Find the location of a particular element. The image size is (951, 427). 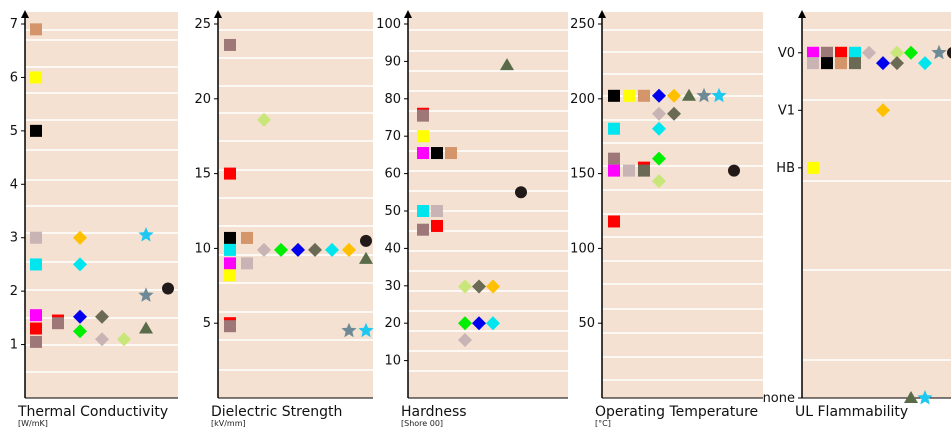

panel-unit: [°C] is located at coordinates (603, 423).